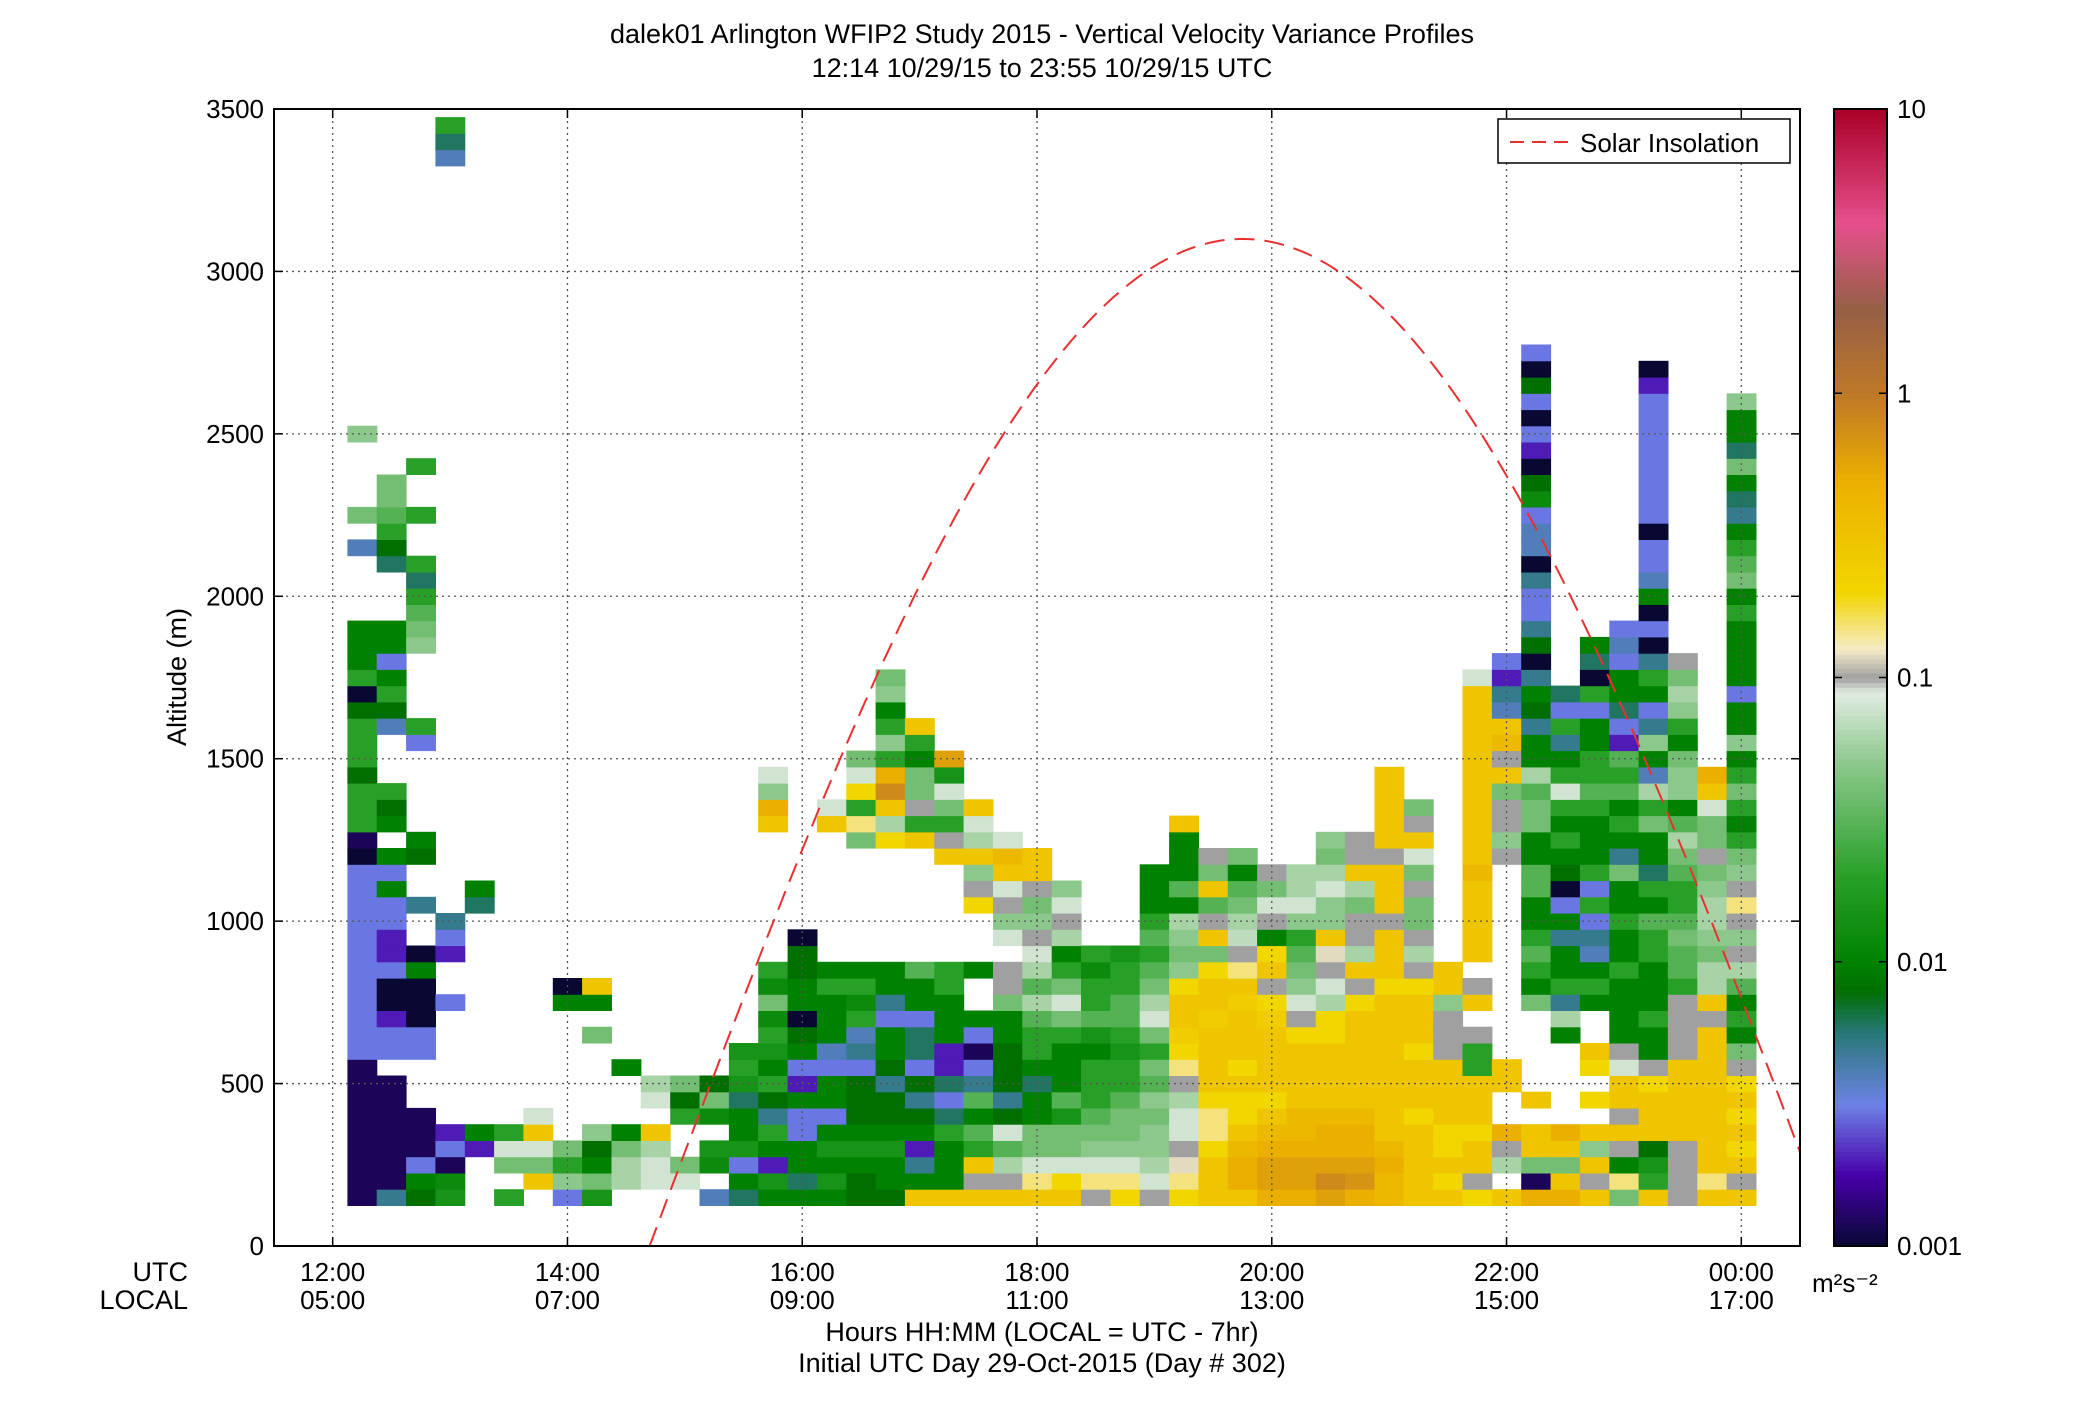 Image resolution: width=2098 pixels, height=1425 pixels. I want to click on x-tick-label-local: 05:00, so click(332, 1300).